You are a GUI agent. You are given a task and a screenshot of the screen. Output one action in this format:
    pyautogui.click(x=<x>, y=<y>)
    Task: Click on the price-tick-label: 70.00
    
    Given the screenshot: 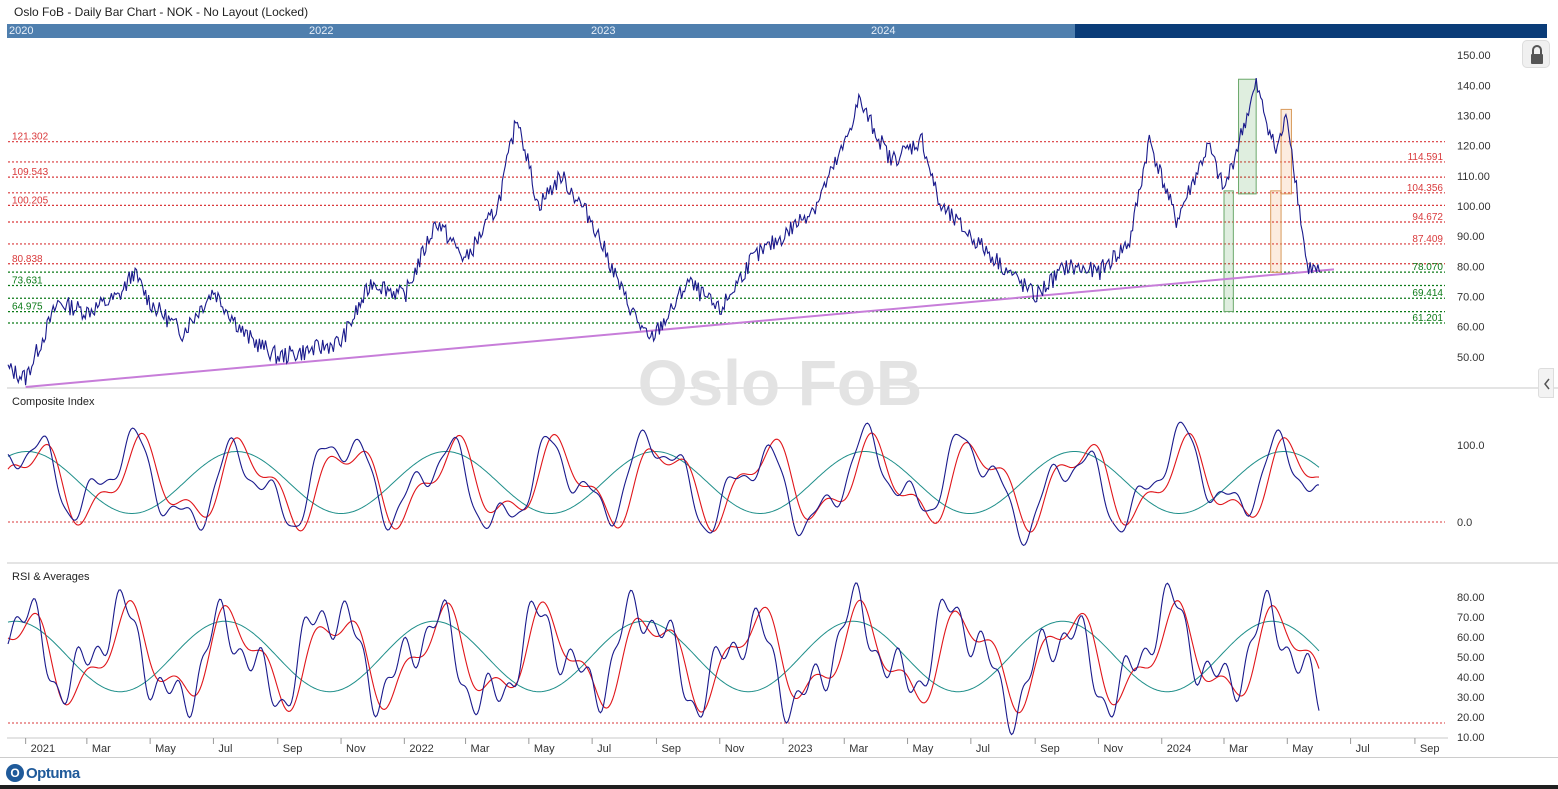 What is the action you would take?
    pyautogui.click(x=1471, y=297)
    